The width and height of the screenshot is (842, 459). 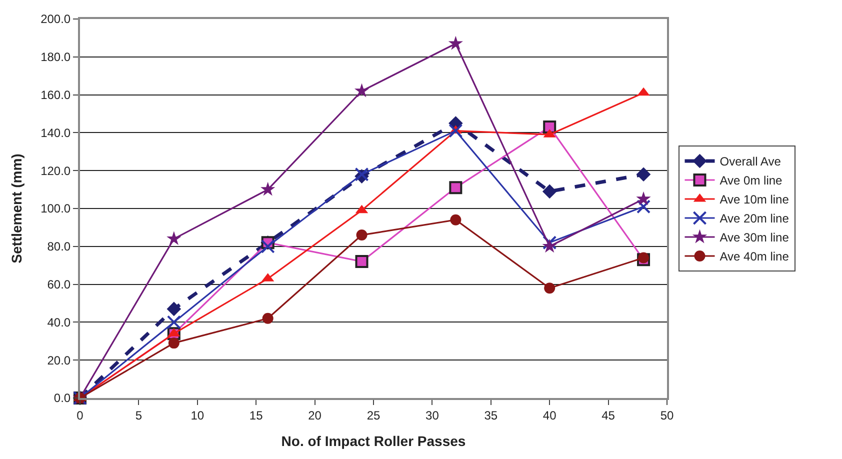 I want to click on x-tick-label: 10, so click(x=197, y=415).